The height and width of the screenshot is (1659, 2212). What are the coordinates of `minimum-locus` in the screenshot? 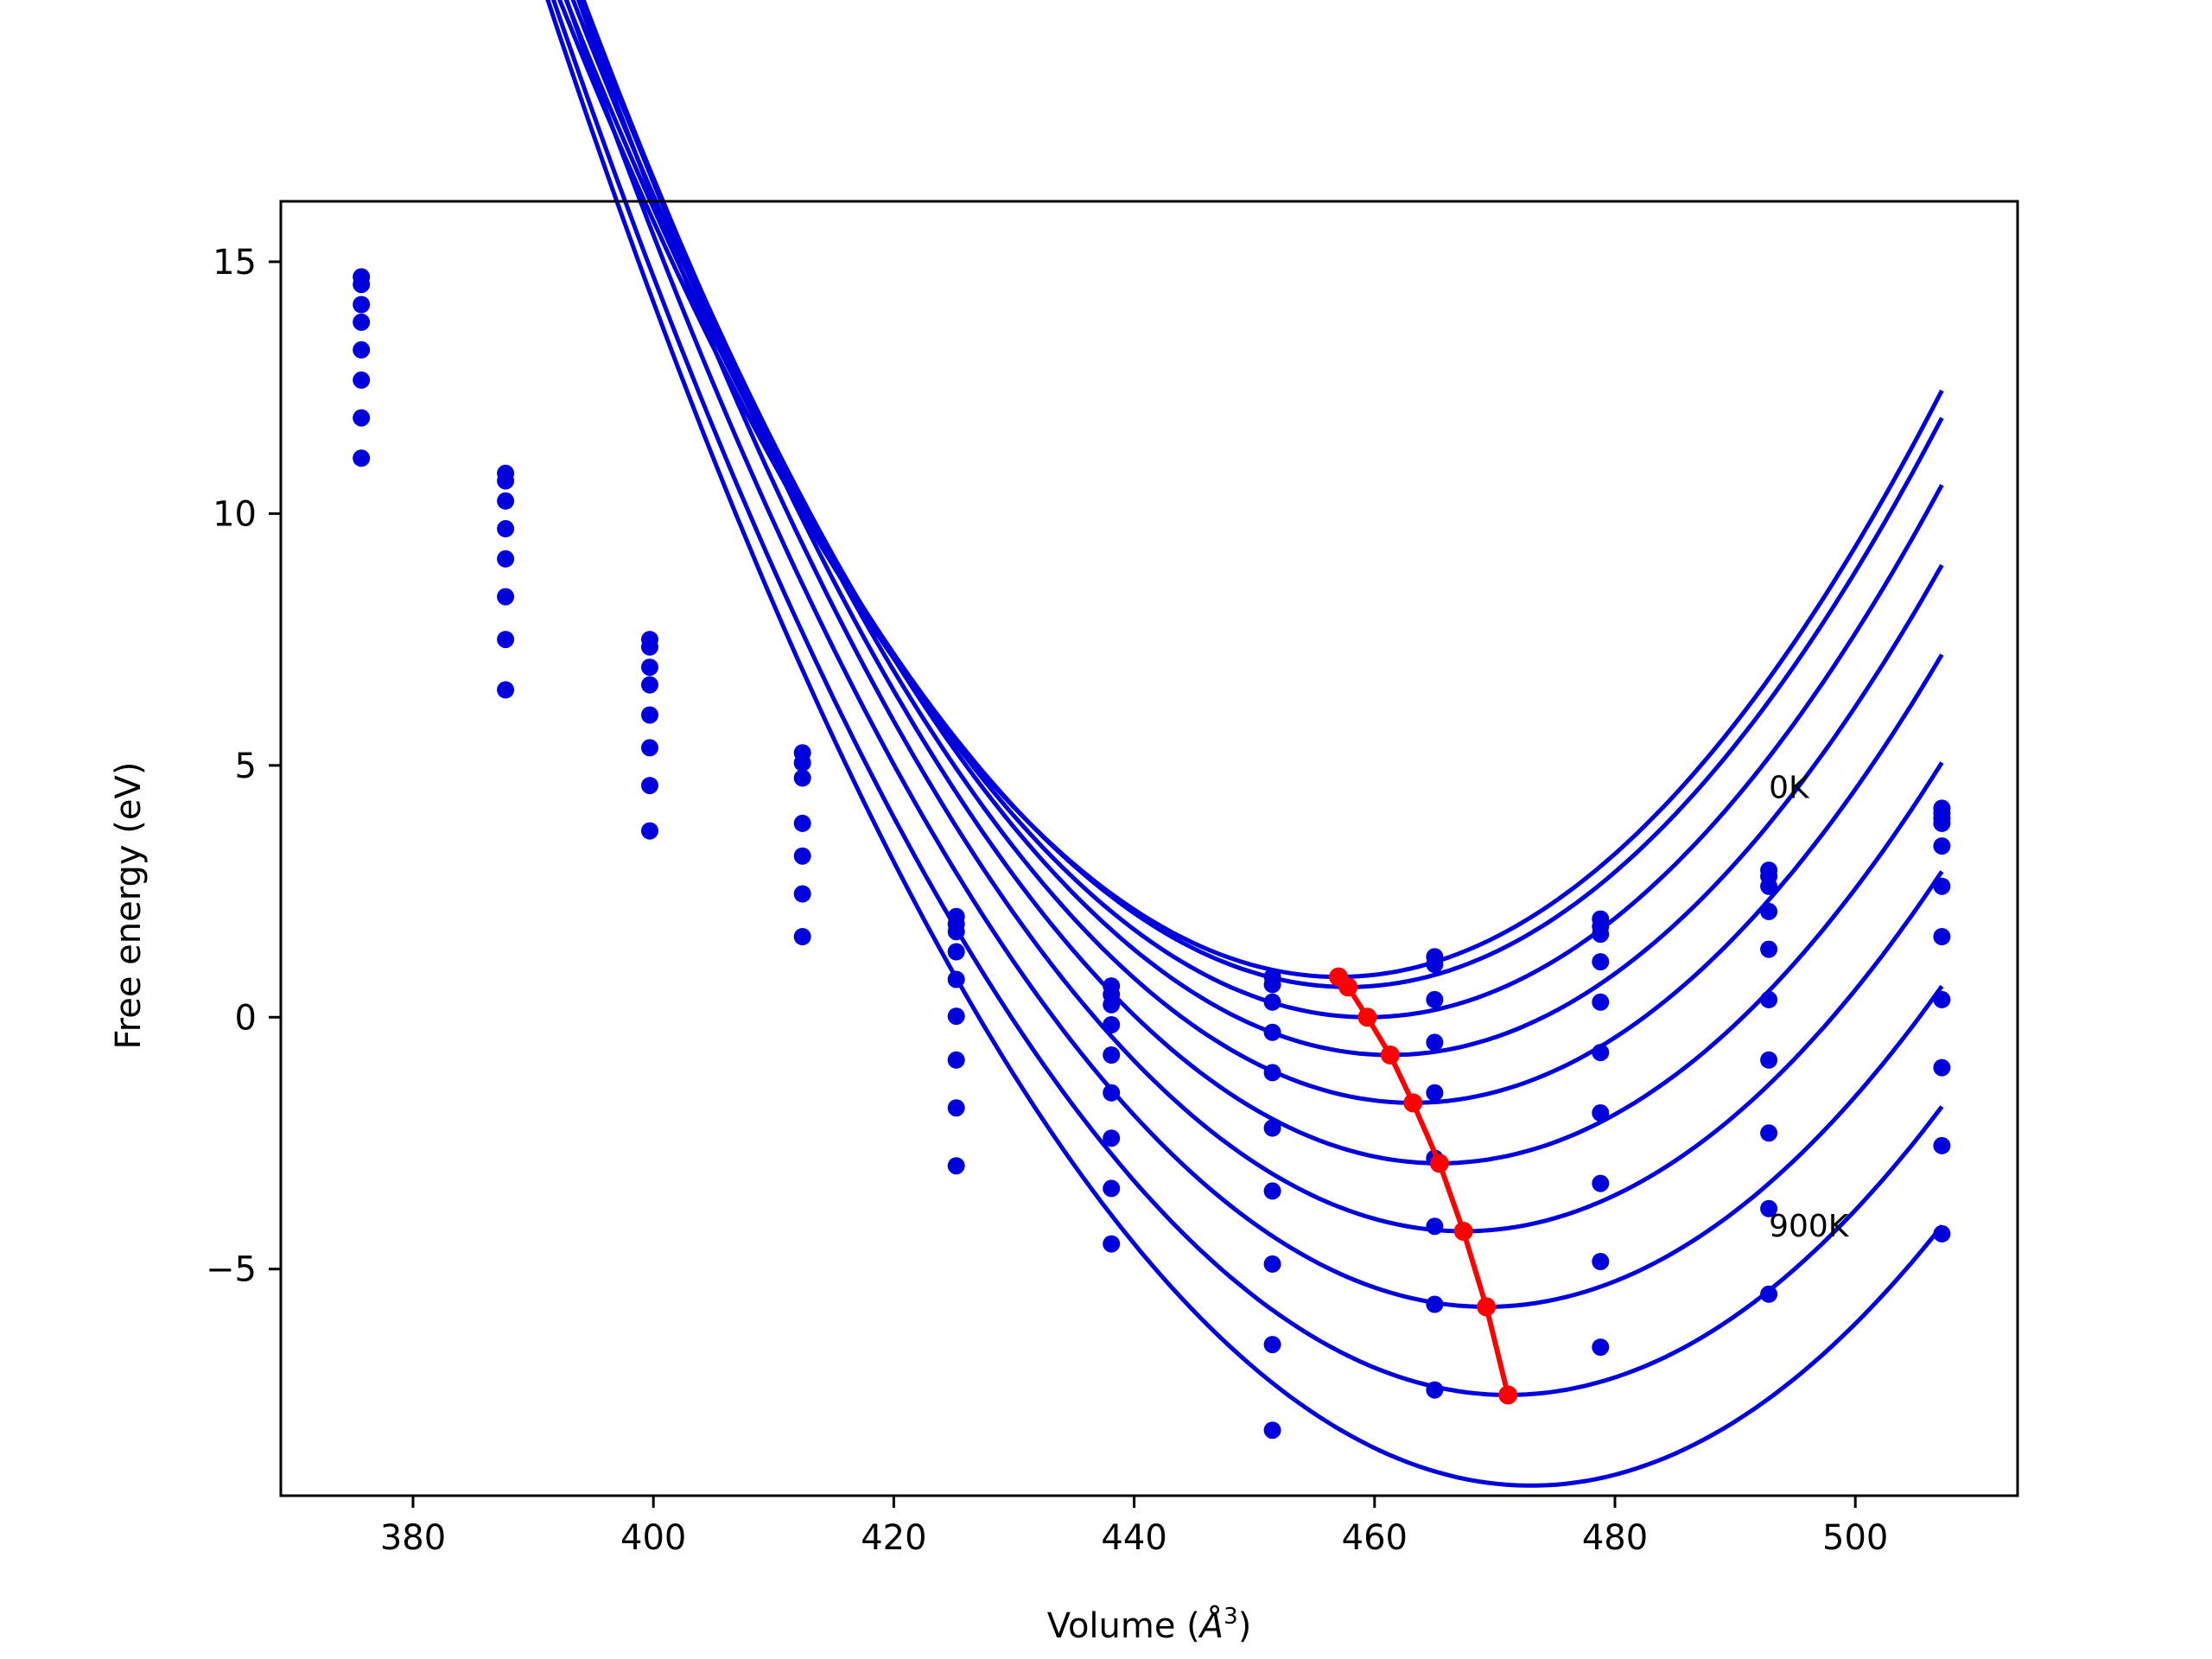 It's located at (1423, 1186).